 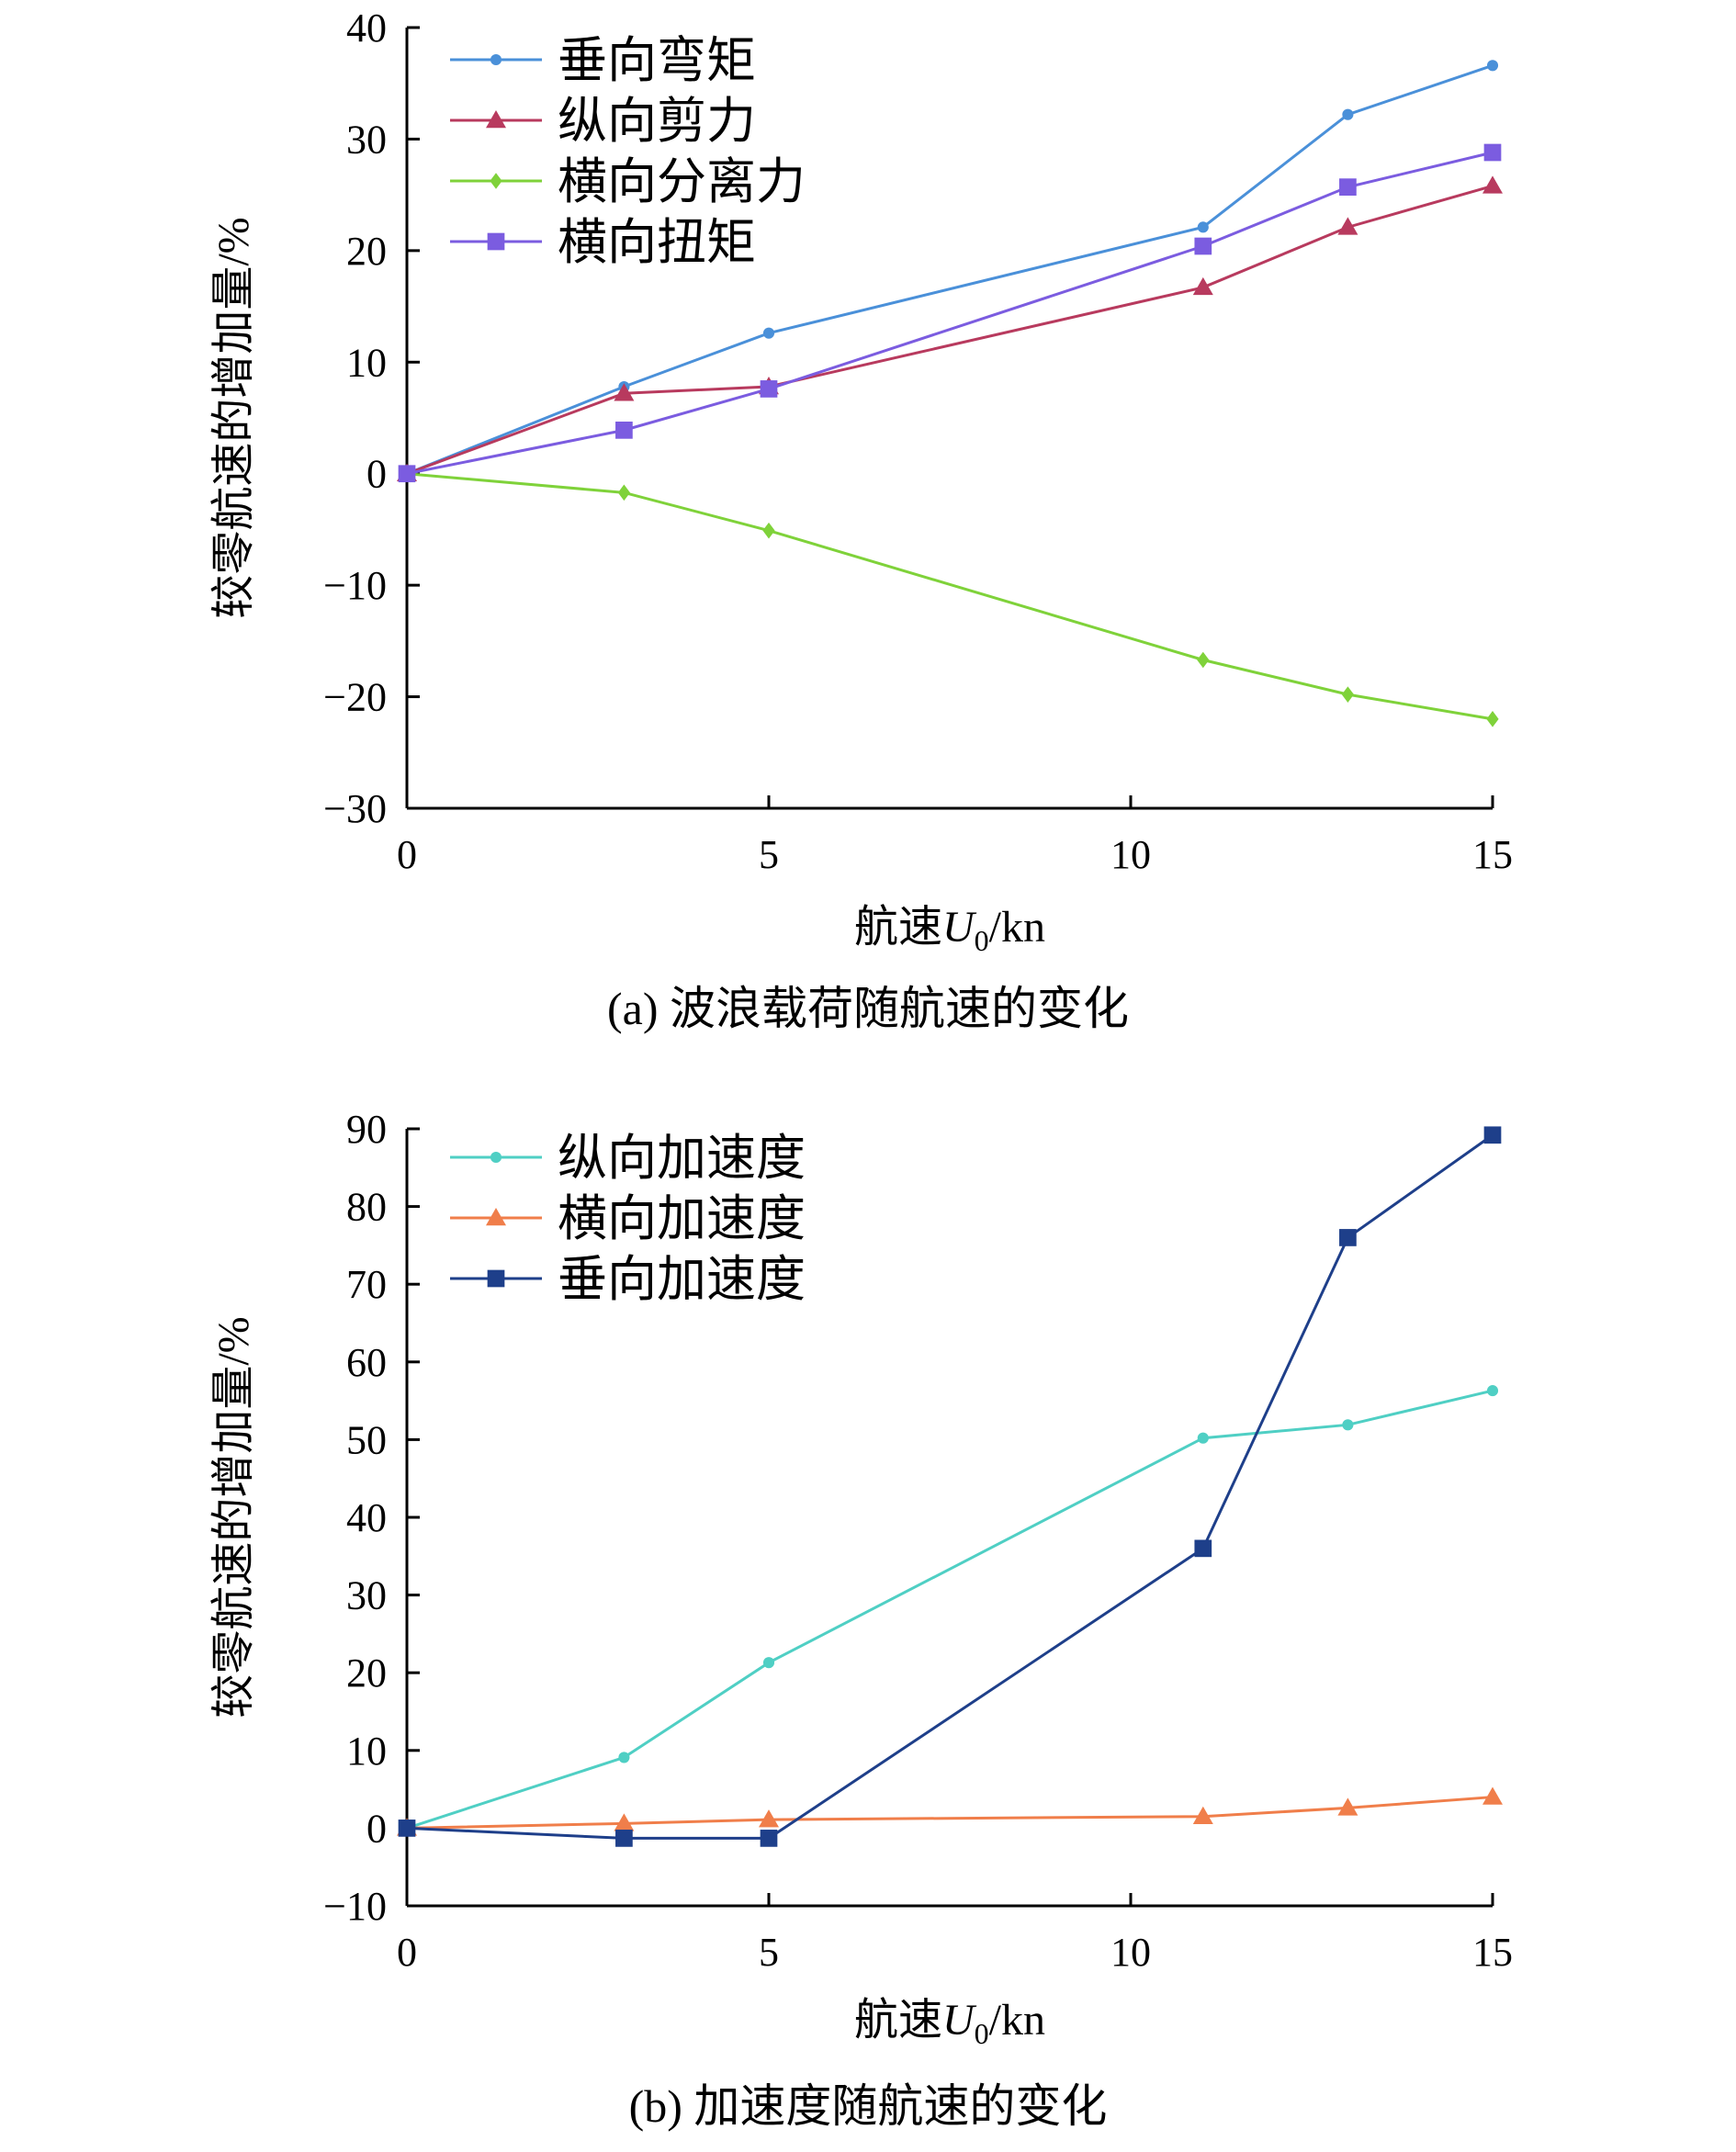 I want to click on caption: (a) 波浪载荷随航速的变化, so click(x=868, y=1008).